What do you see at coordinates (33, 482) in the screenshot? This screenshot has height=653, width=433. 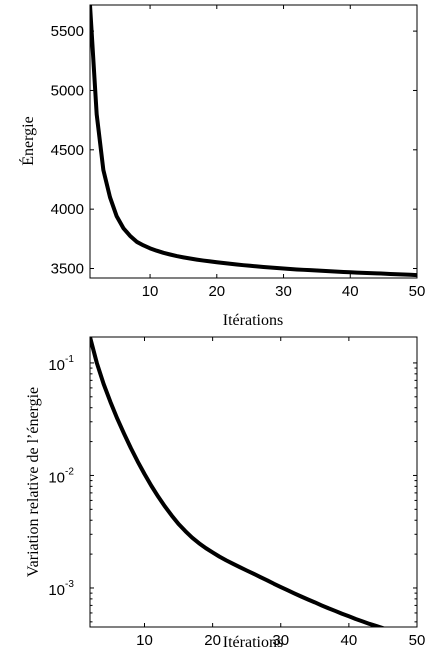 I see `variation-y-axis-label: Variation relative de l’énergie` at bounding box center [33, 482].